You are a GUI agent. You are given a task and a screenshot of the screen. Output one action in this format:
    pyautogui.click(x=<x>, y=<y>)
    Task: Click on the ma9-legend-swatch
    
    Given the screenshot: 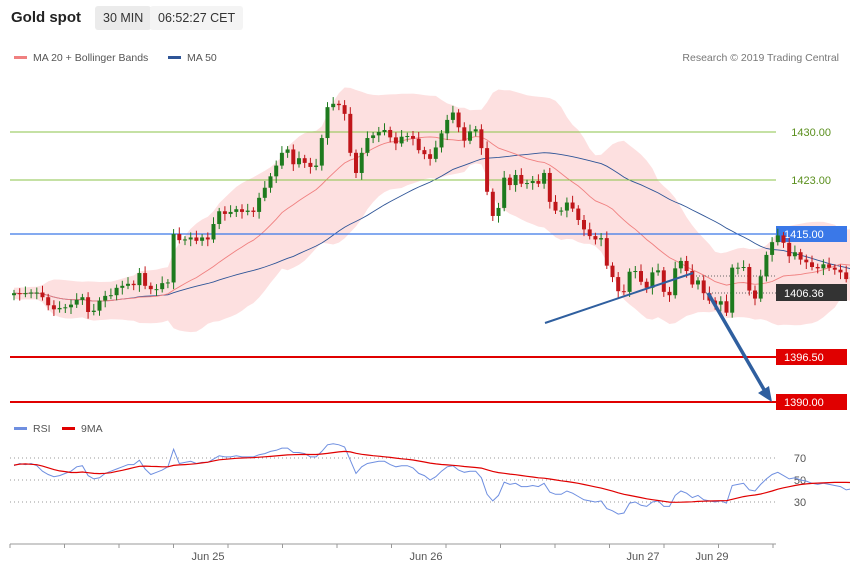 What is the action you would take?
    pyautogui.click(x=68, y=428)
    